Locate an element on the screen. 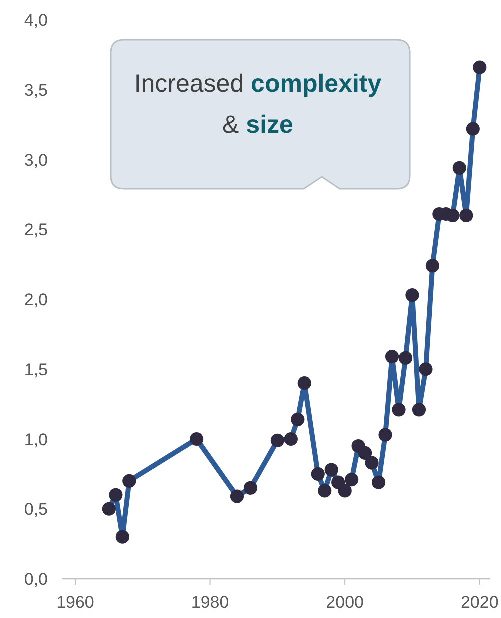 This screenshot has width=501, height=618. y-tick-label: 1,5 is located at coordinates (36, 370).